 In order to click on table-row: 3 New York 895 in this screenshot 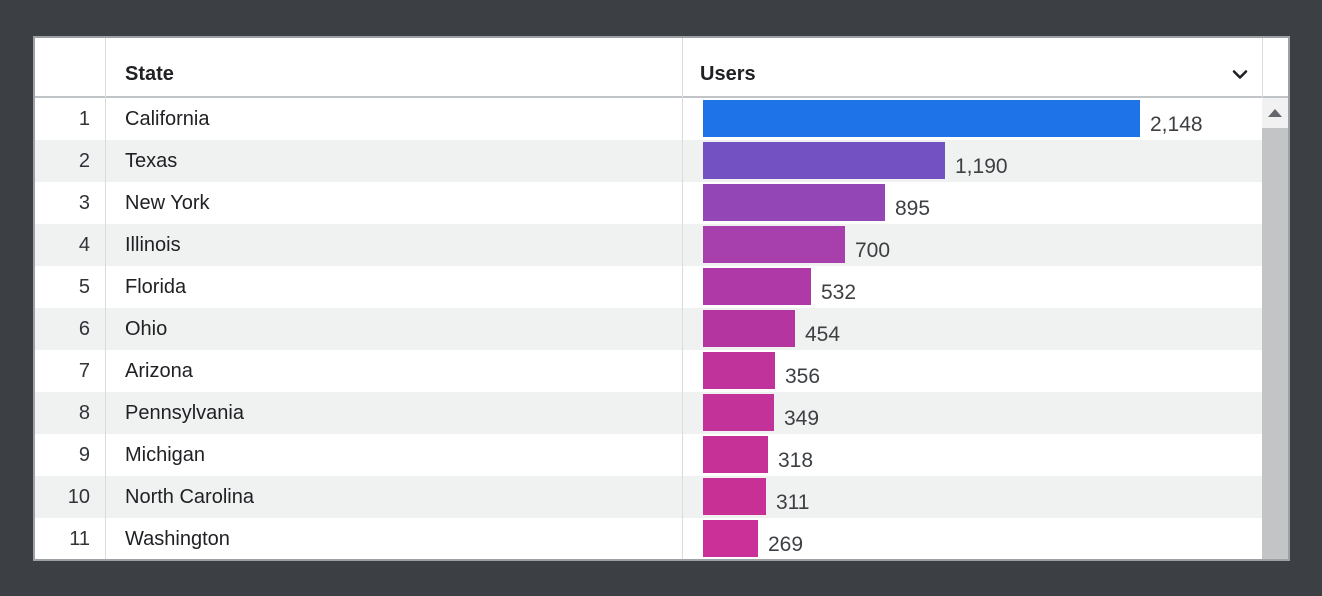, I will do `click(661, 203)`.